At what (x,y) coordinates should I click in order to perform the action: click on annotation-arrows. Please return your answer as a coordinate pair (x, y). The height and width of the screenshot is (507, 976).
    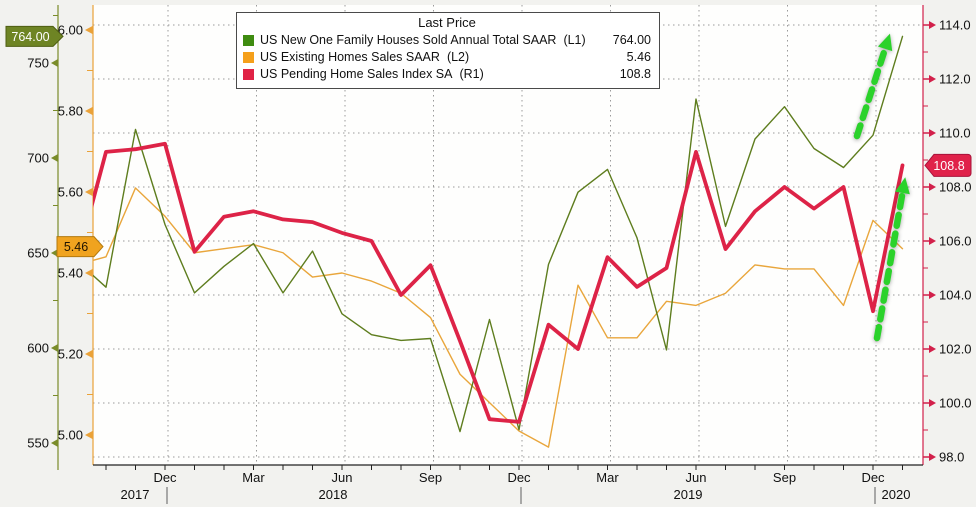
    Looking at the image, I should click on (881, 187).